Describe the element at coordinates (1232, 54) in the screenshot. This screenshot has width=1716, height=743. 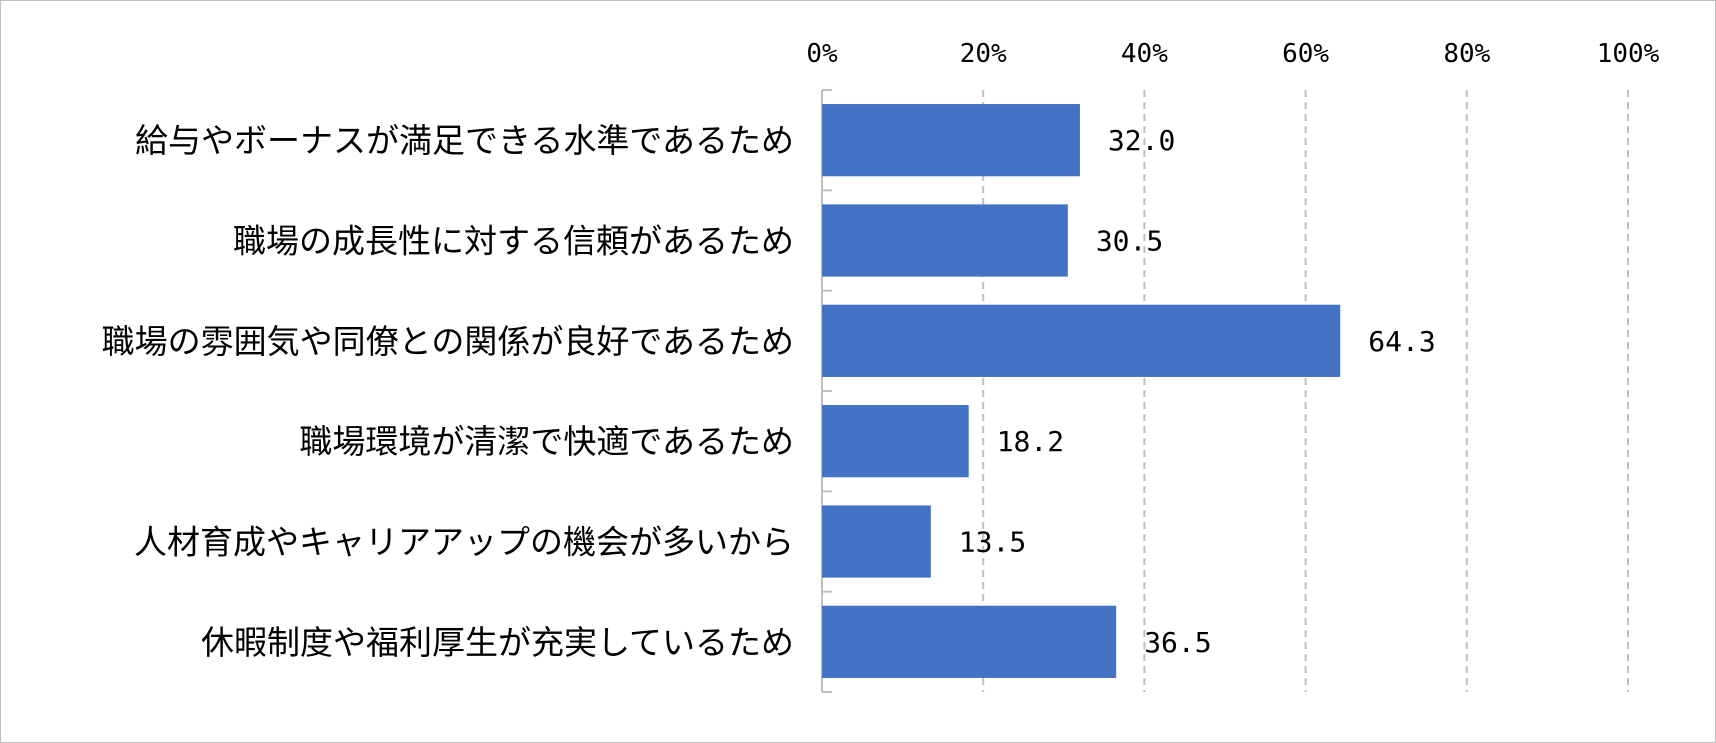
I see `x-tick-labels: 0% 20% 40% 60% 80% 100%` at that location.